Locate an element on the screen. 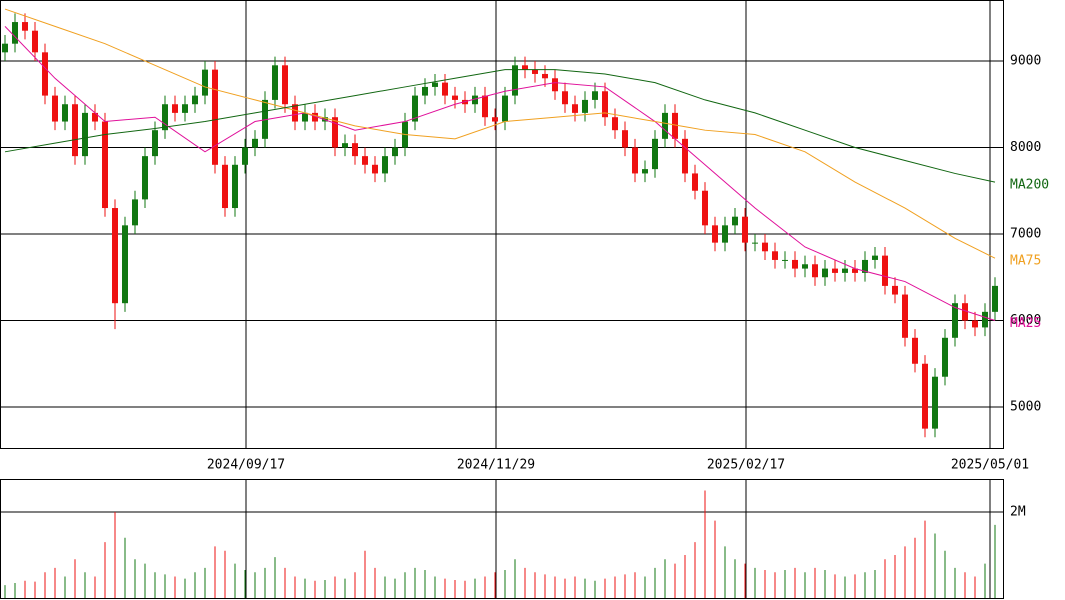  x-tick-label: 2025/02/17 is located at coordinates (746, 465).